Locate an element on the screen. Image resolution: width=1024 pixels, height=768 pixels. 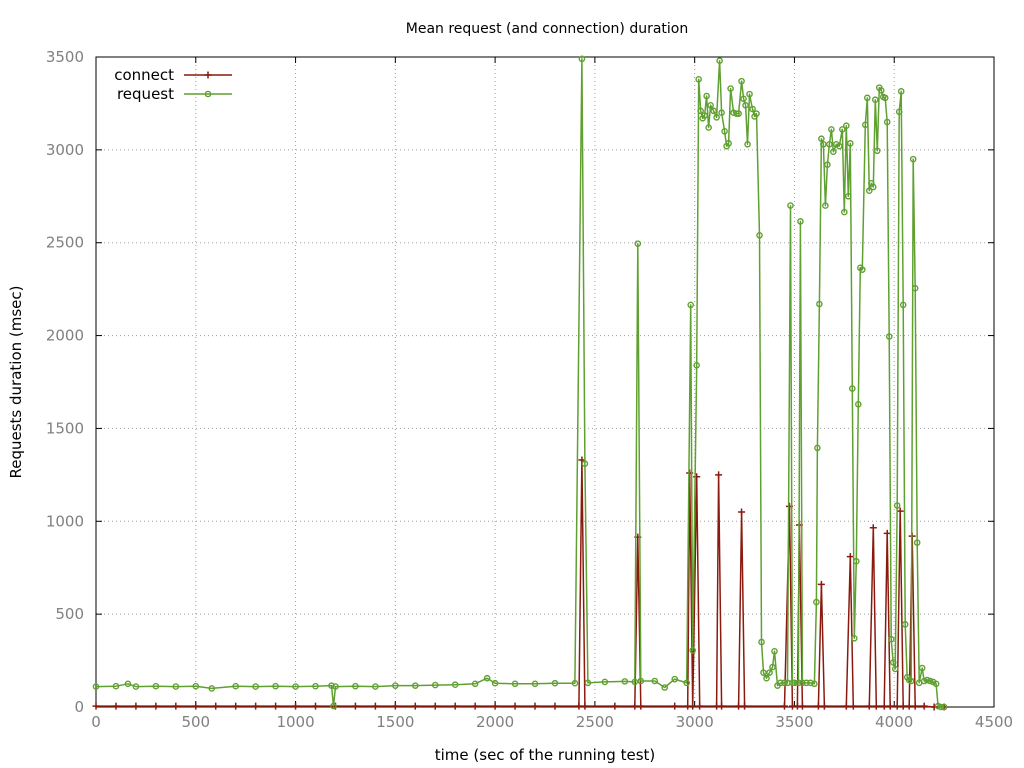
x-tick-label: 3000 is located at coordinates (695, 722).